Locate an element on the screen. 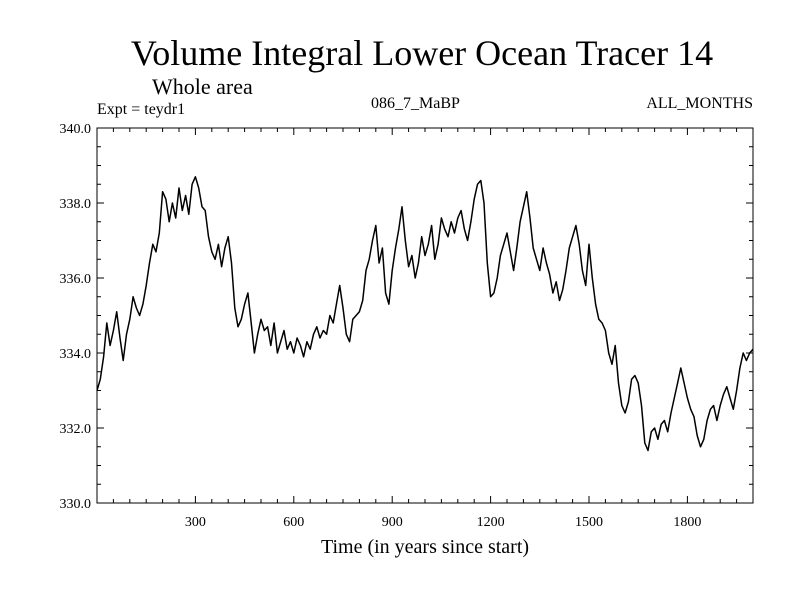  x-tick-label: 600 is located at coordinates (293, 522).